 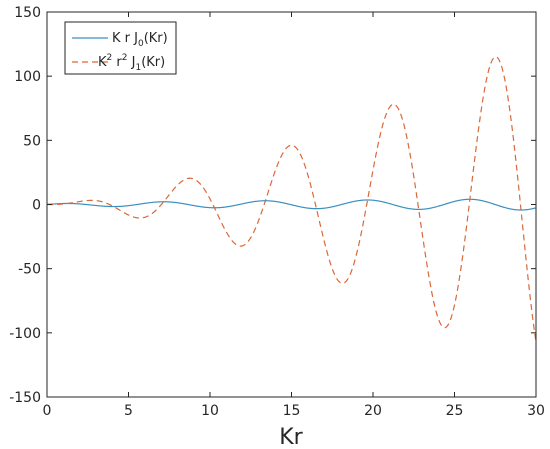 I want to click on x-tick-label: 25, so click(x=455, y=411).